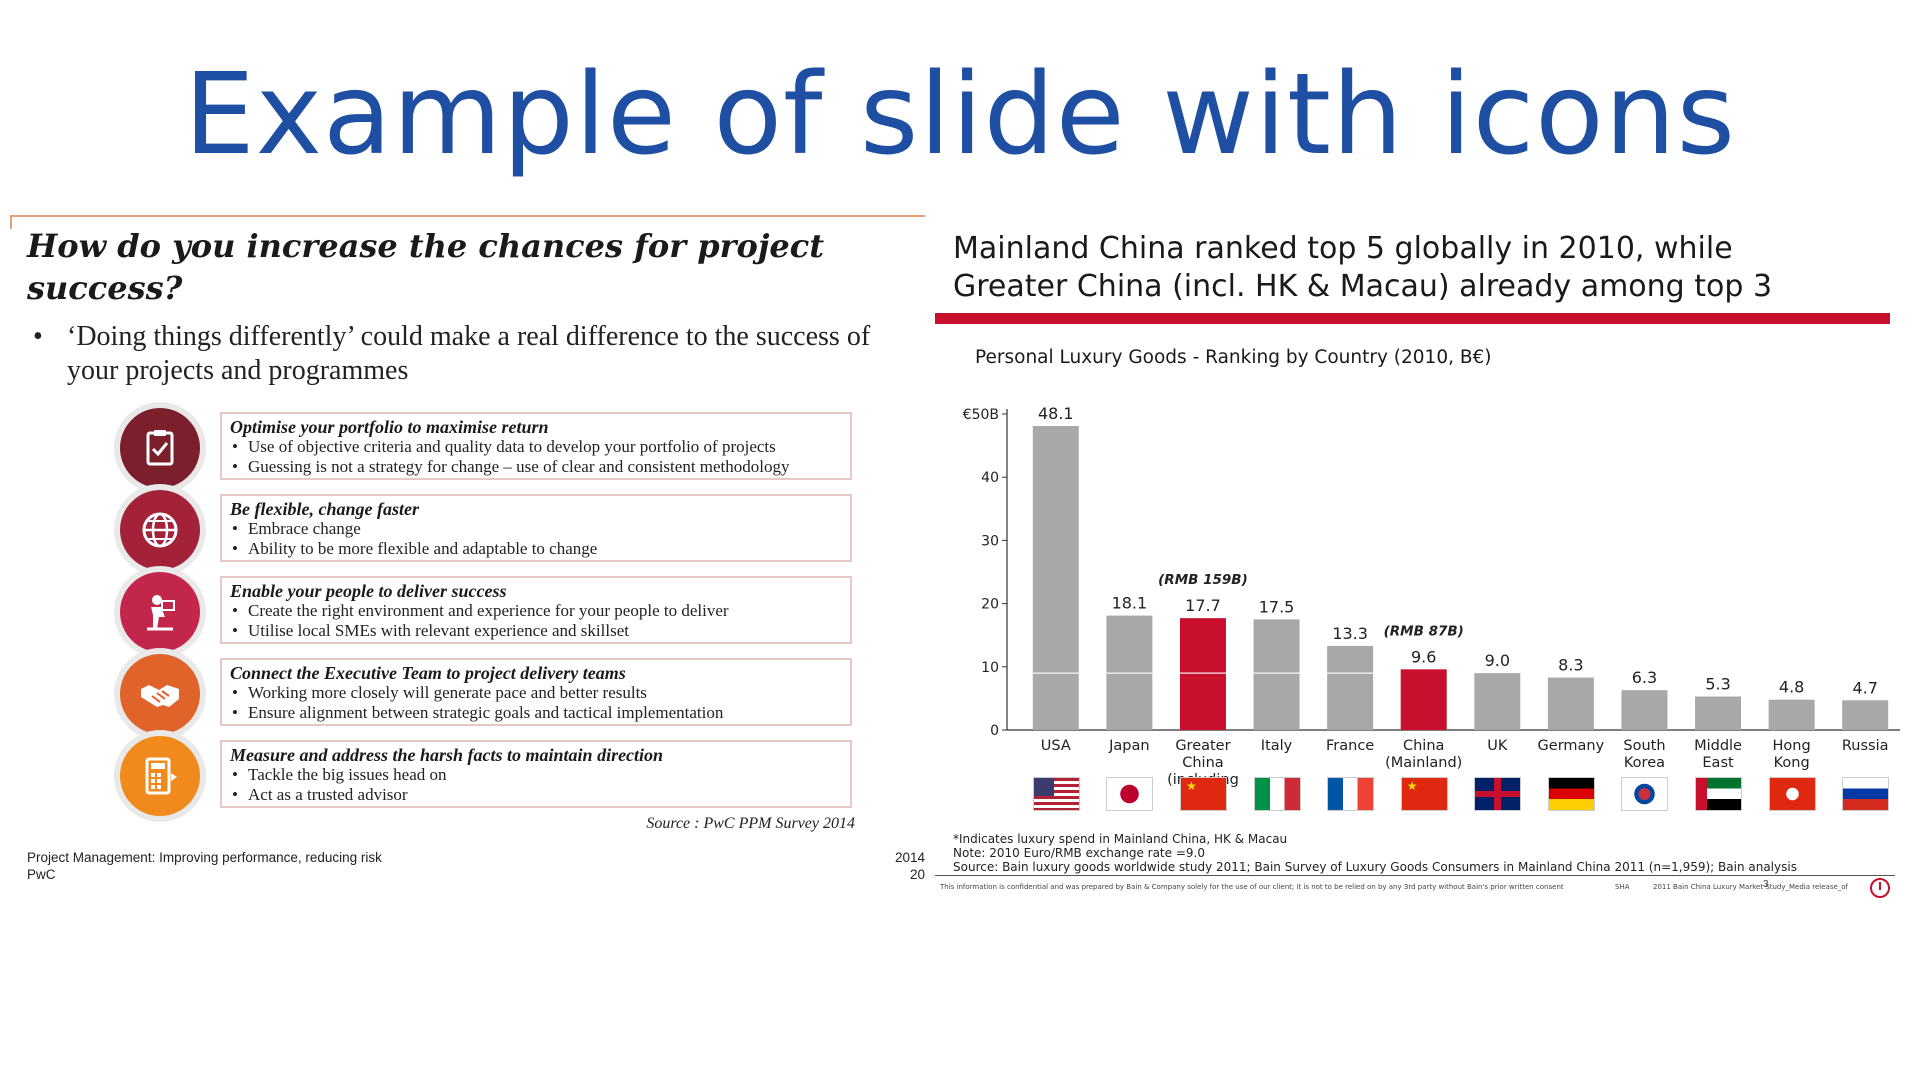  What do you see at coordinates (1864, 687) in the screenshot?
I see `data-label: 4.7` at bounding box center [1864, 687].